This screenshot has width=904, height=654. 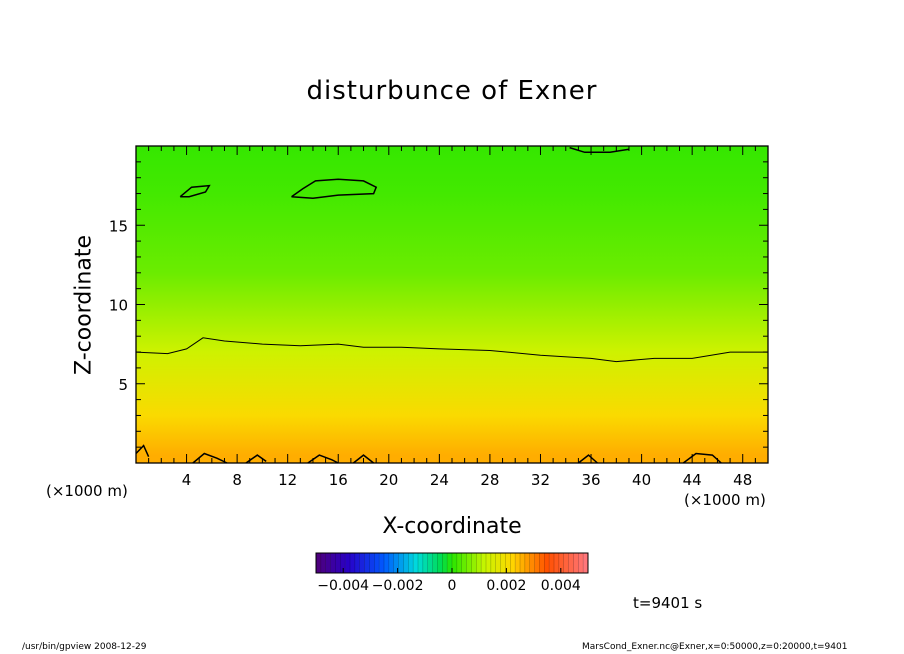 I want to click on x-tick-label: 16, so click(x=338, y=480).